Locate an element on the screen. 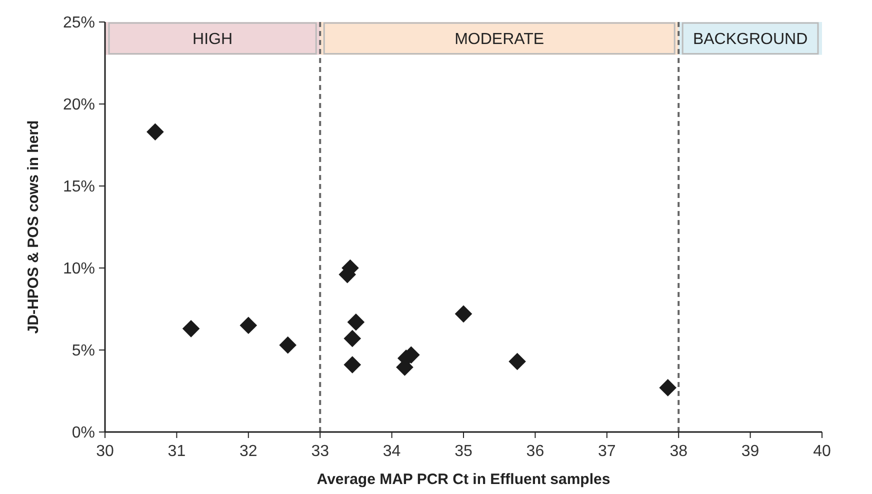  y-tick-label: 0% is located at coordinates (83, 433).